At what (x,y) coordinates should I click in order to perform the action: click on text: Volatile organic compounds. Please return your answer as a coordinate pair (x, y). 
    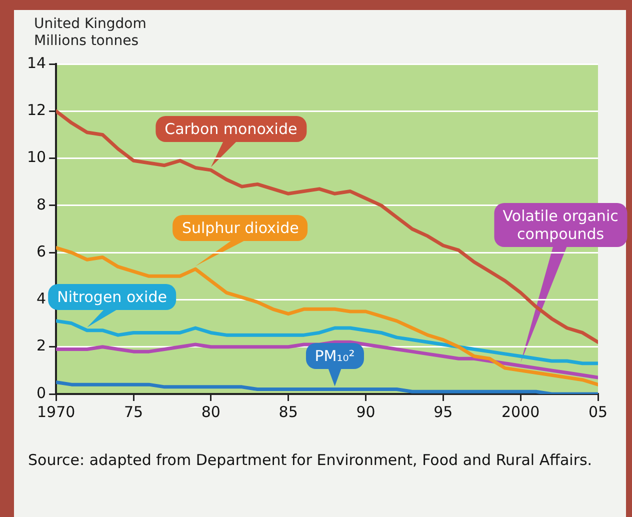
    Looking at the image, I should click on (561, 224).